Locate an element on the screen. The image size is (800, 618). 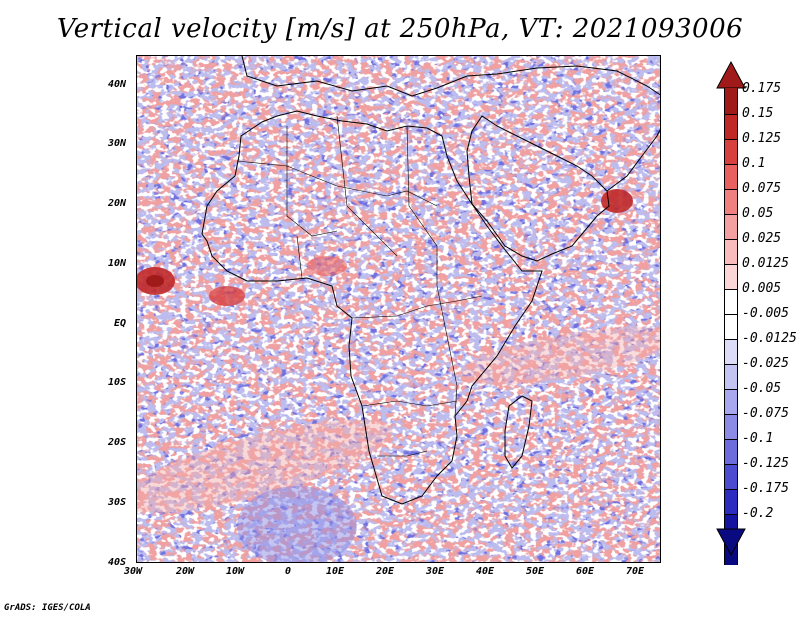
lon-tick: 10E is located at coordinates (335, 571).